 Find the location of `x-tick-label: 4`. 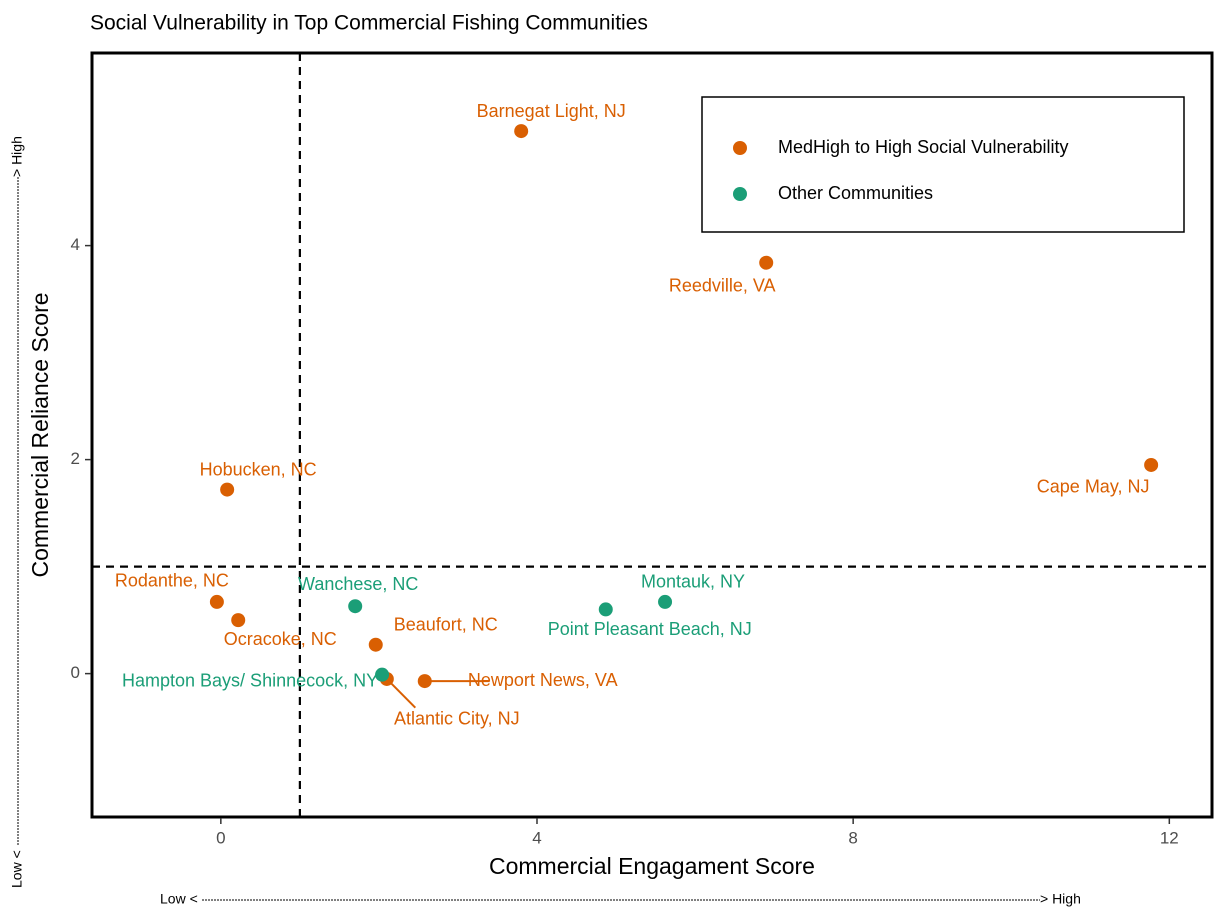

x-tick-label: 4 is located at coordinates (536, 837).